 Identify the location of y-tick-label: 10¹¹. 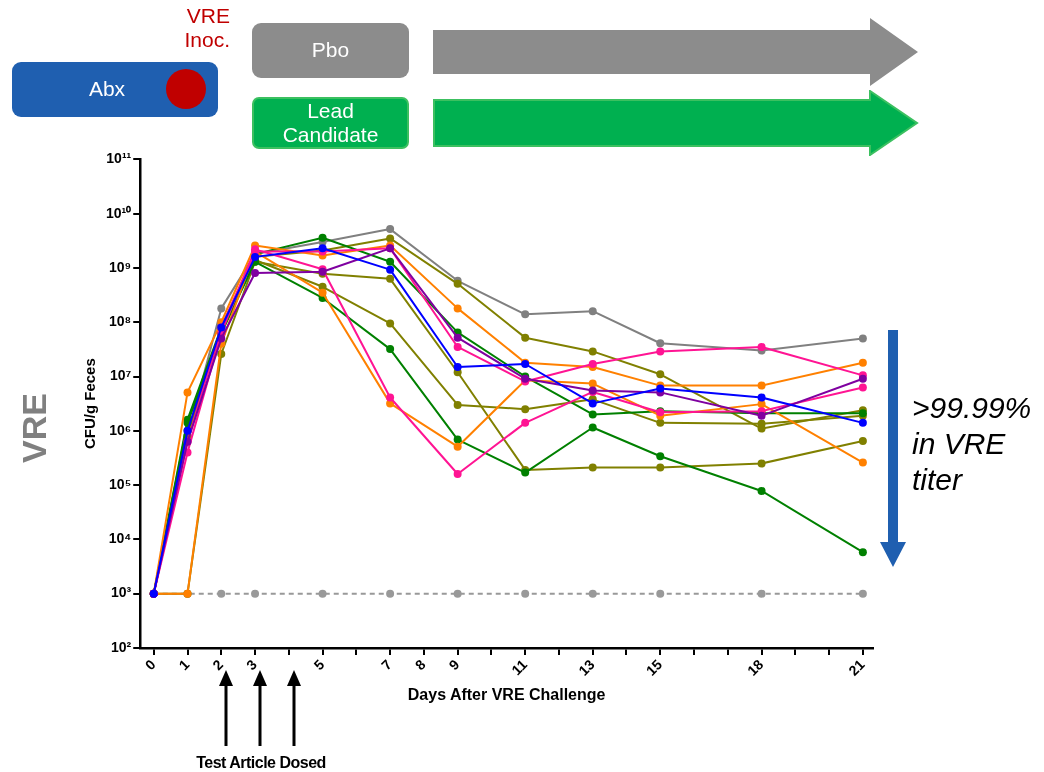
(119, 158).